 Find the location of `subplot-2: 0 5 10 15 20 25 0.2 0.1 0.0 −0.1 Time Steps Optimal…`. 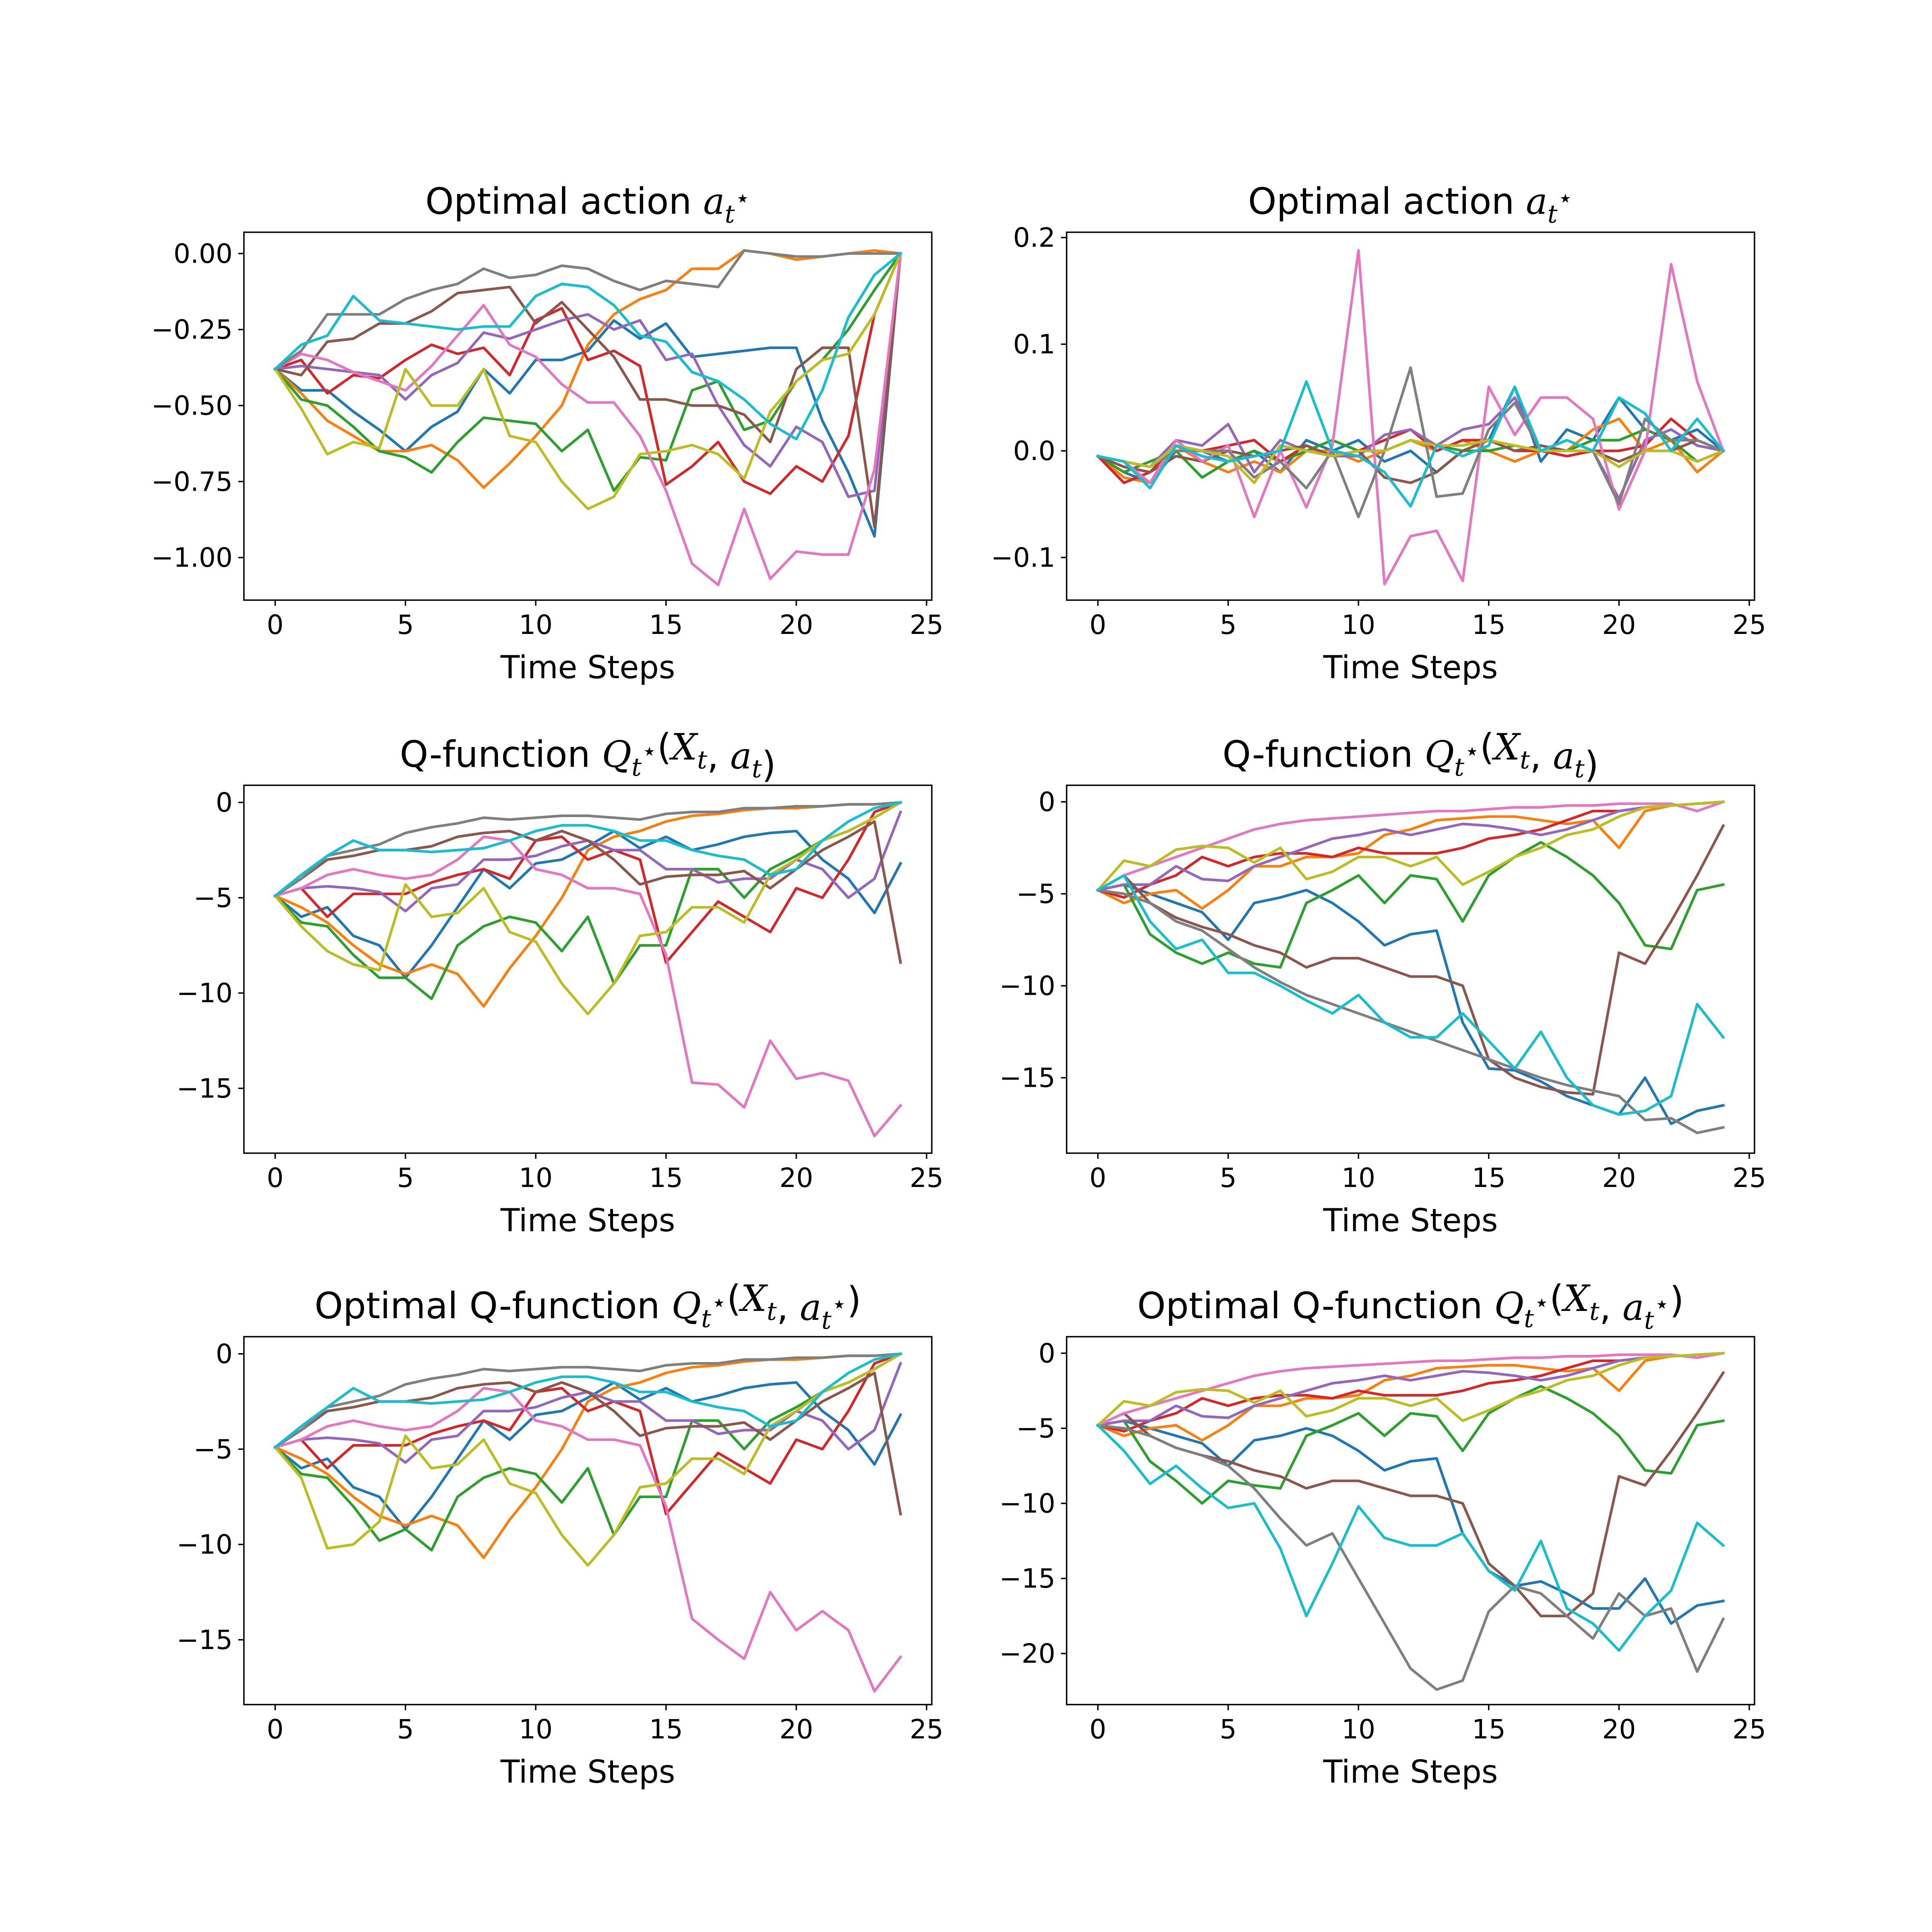

subplot-2: 0 5 10 15 20 25 0.2 0.1 0.0 −0.1 Time Steps Optimal… is located at coordinates (1378, 433).